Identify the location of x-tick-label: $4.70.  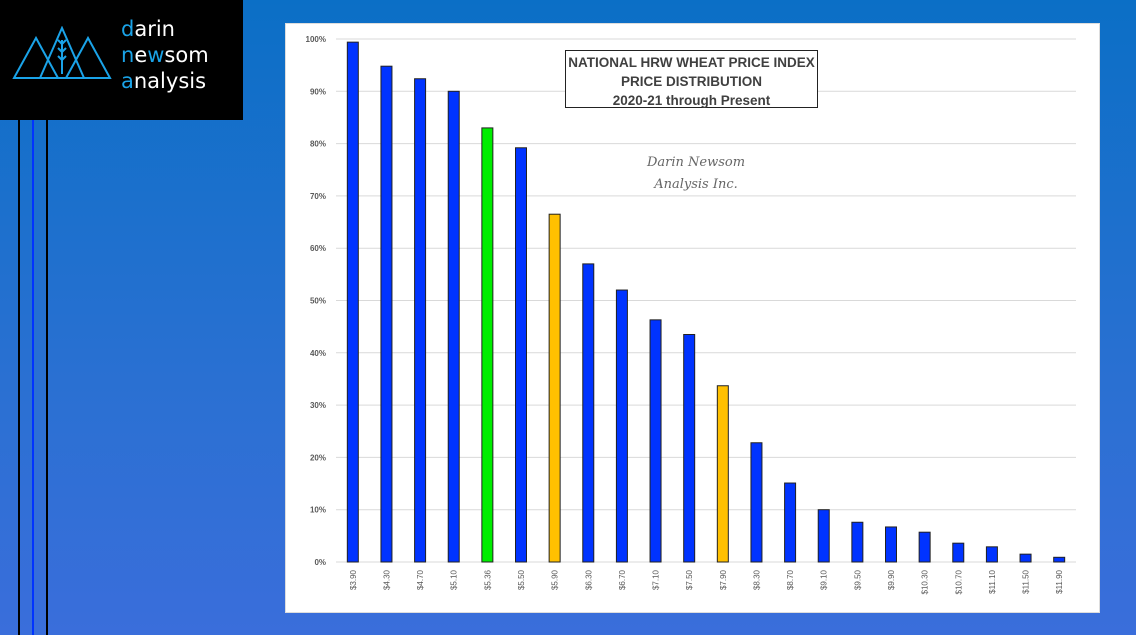
(420, 579).